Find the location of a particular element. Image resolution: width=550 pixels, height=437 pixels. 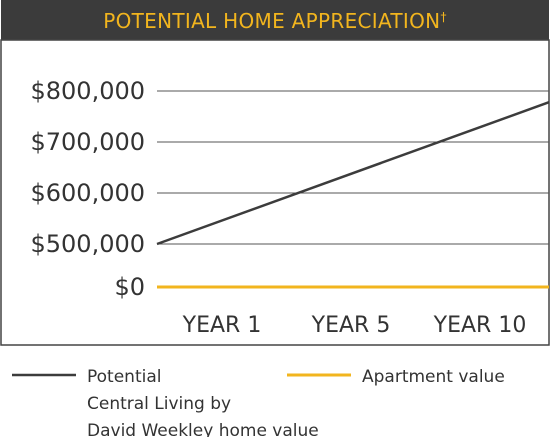

legend-label: David Weekley home value is located at coordinates (203, 429).